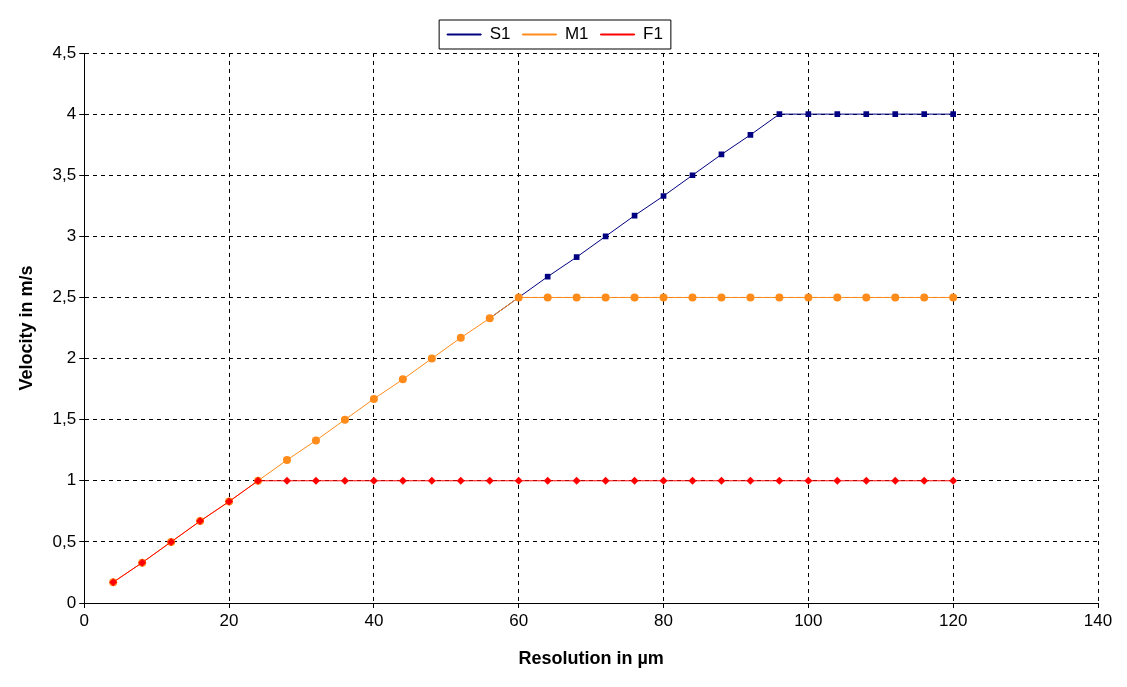 The height and width of the screenshot is (687, 1127). What do you see at coordinates (64, 52) in the screenshot?
I see `y-tick-label: 4,5` at bounding box center [64, 52].